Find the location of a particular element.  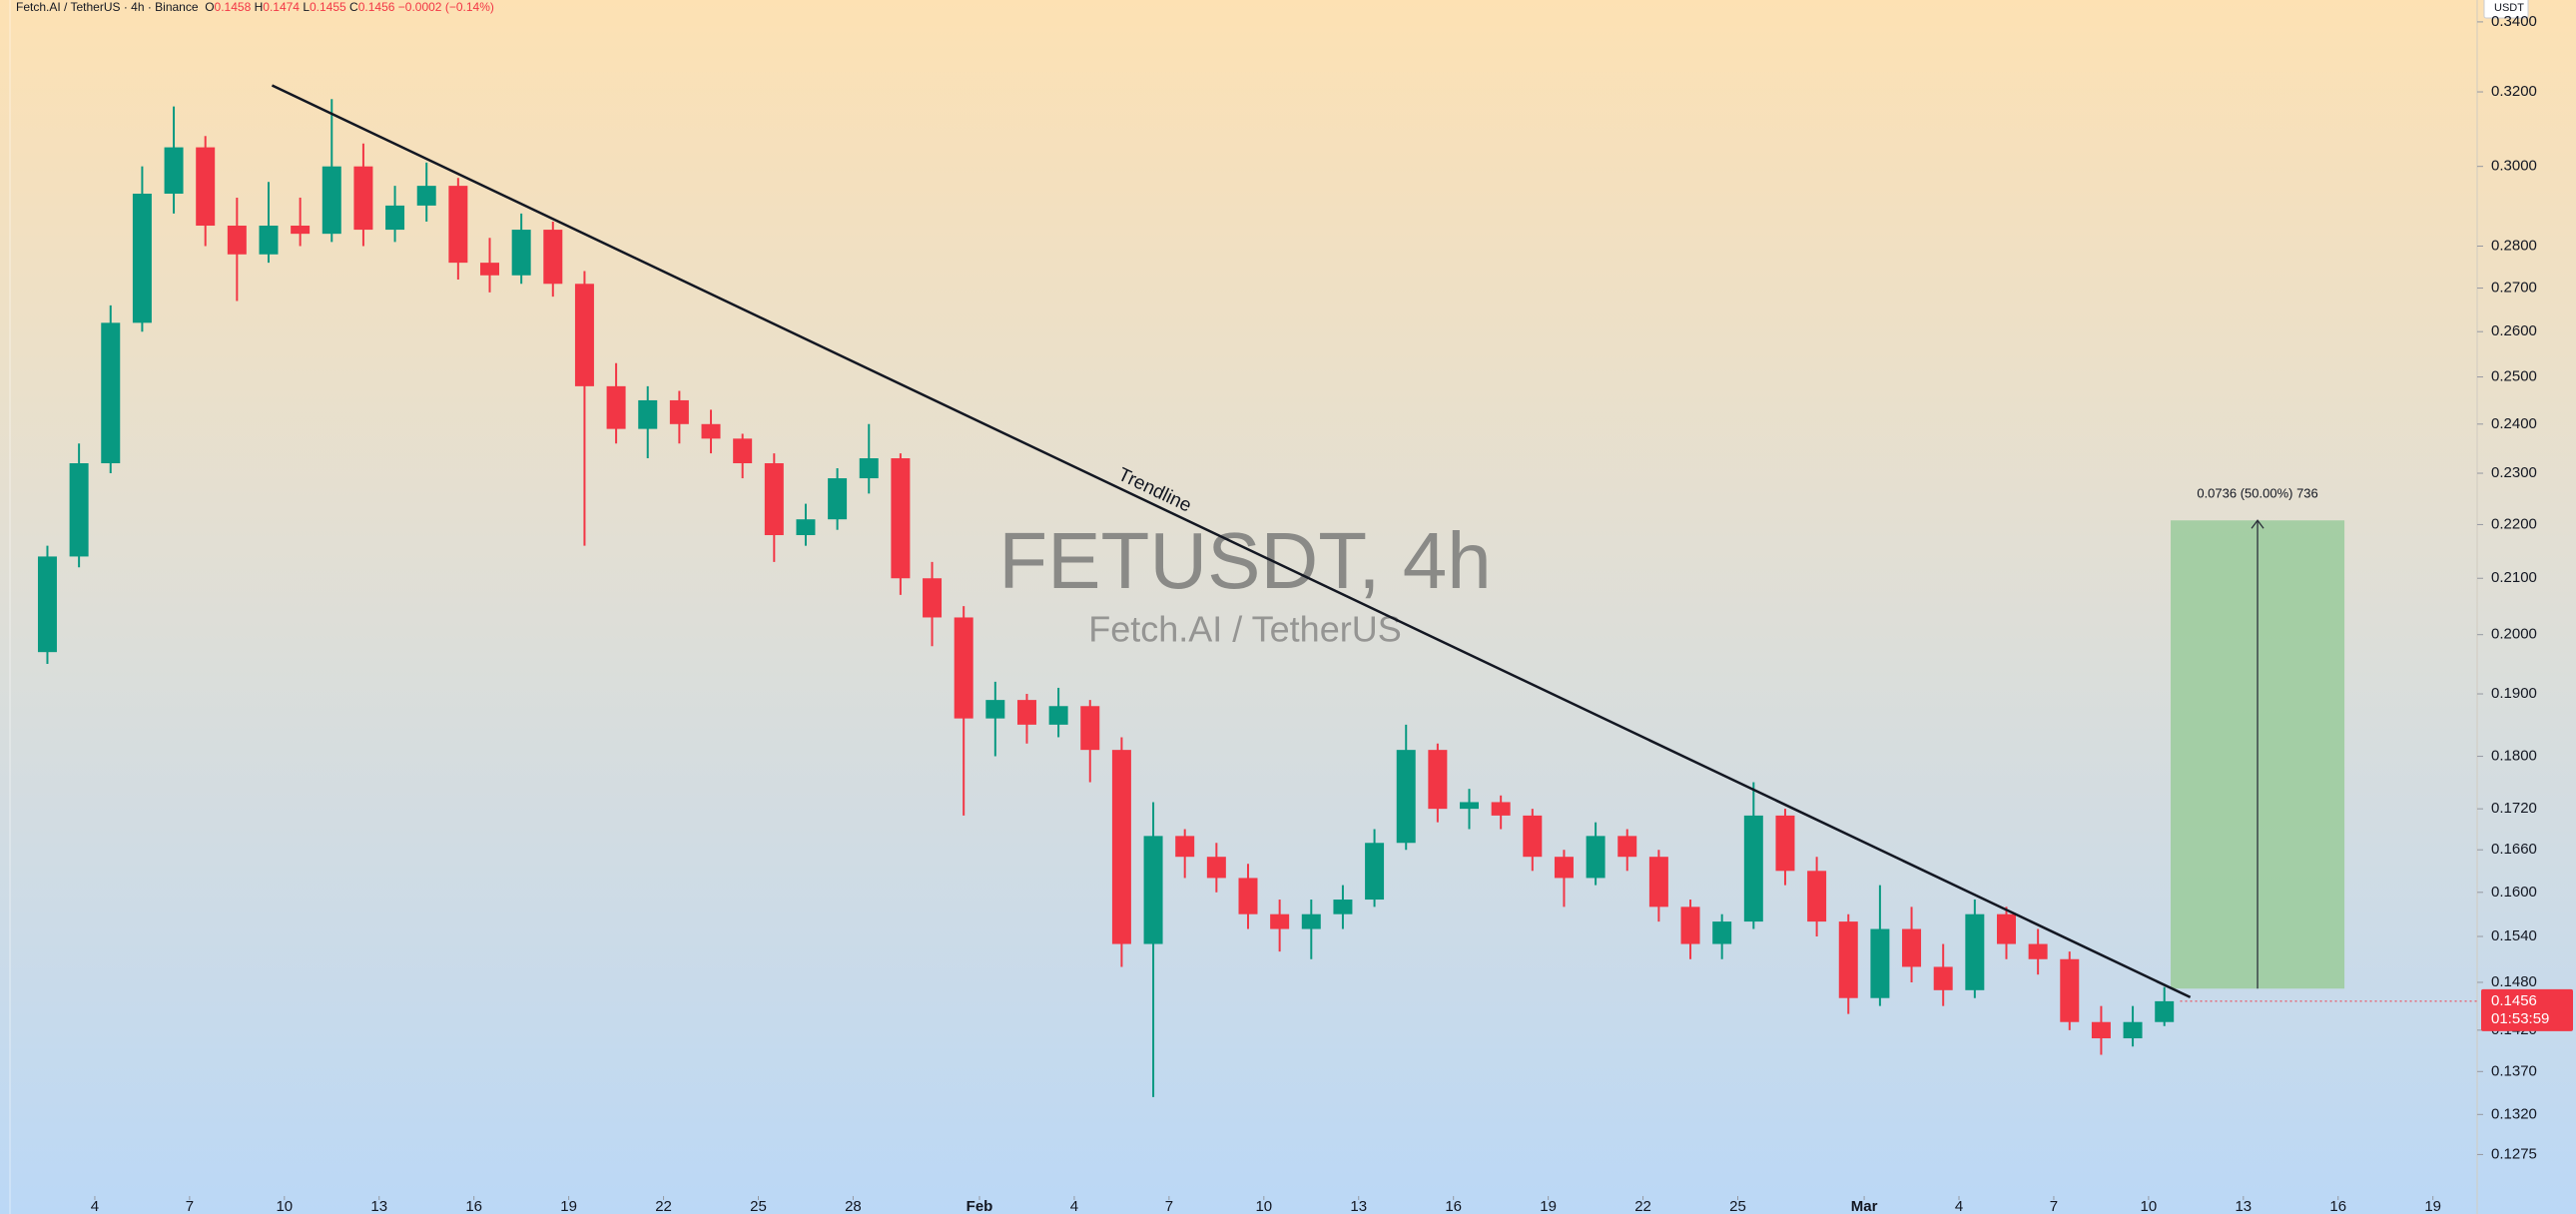

position-arrow-head is located at coordinates (2257, 524).